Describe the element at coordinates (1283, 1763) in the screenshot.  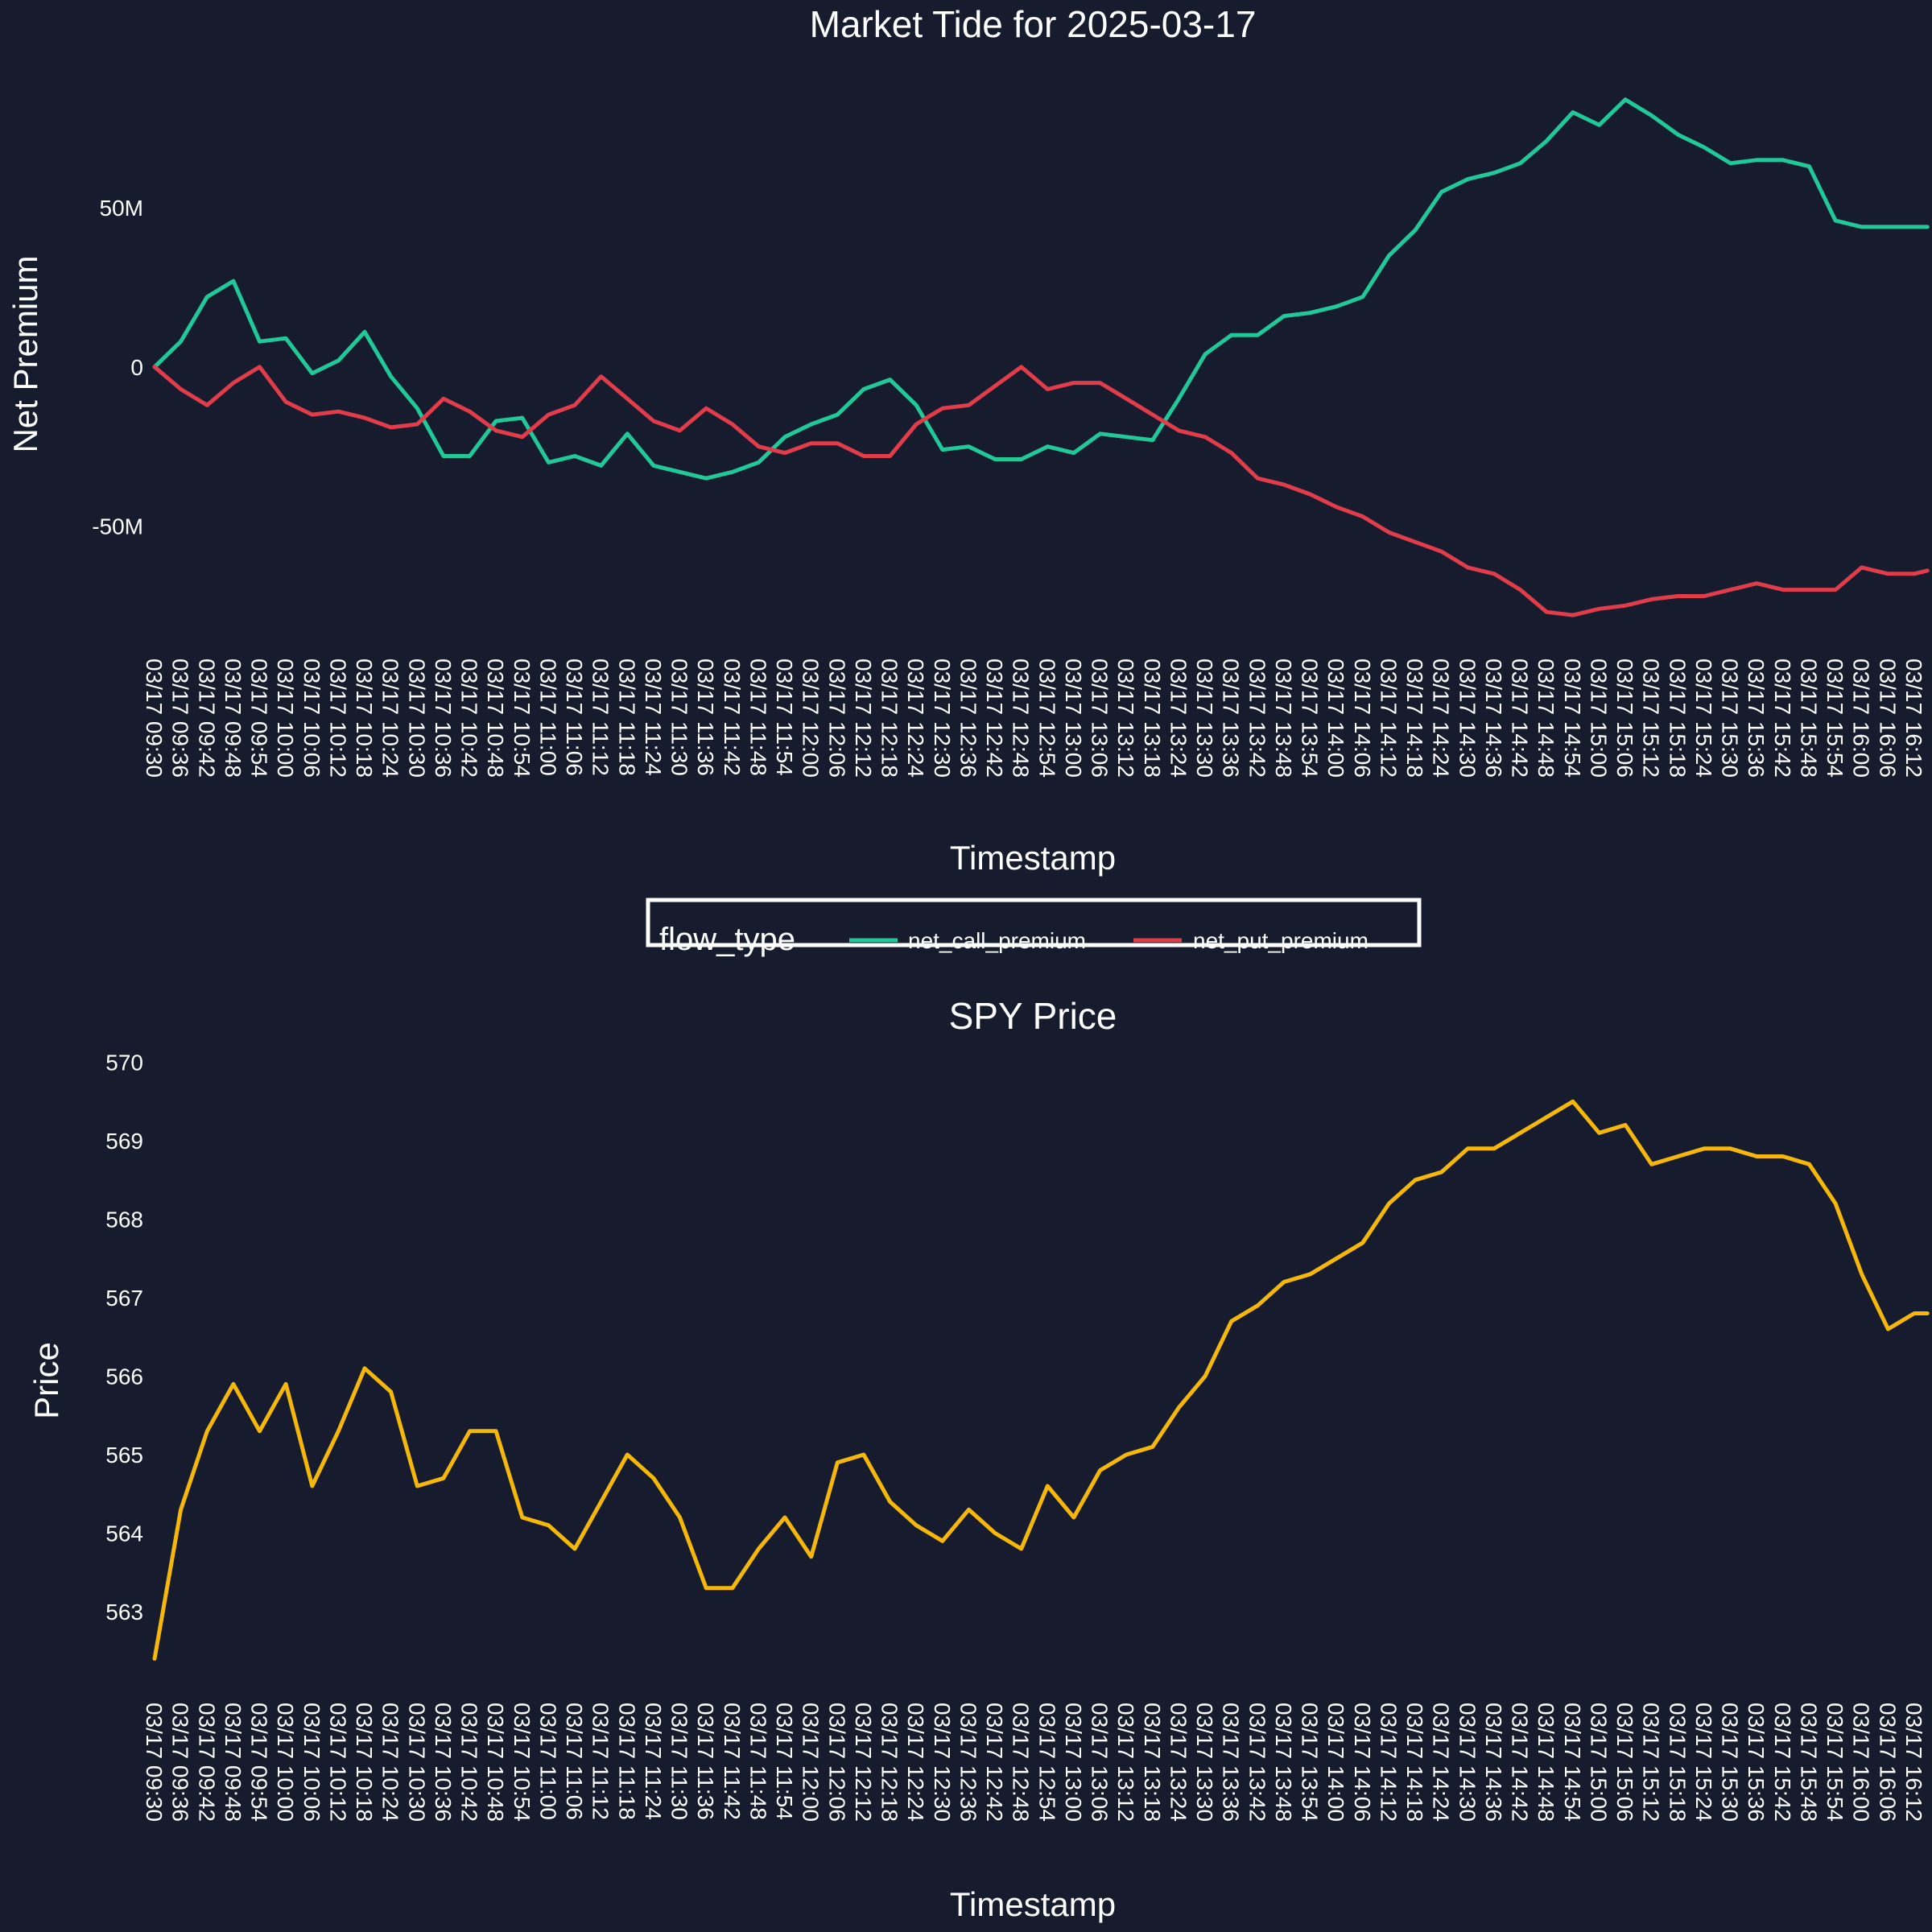
I see `bottom-x-tick-label: 03/17 13:48` at that location.